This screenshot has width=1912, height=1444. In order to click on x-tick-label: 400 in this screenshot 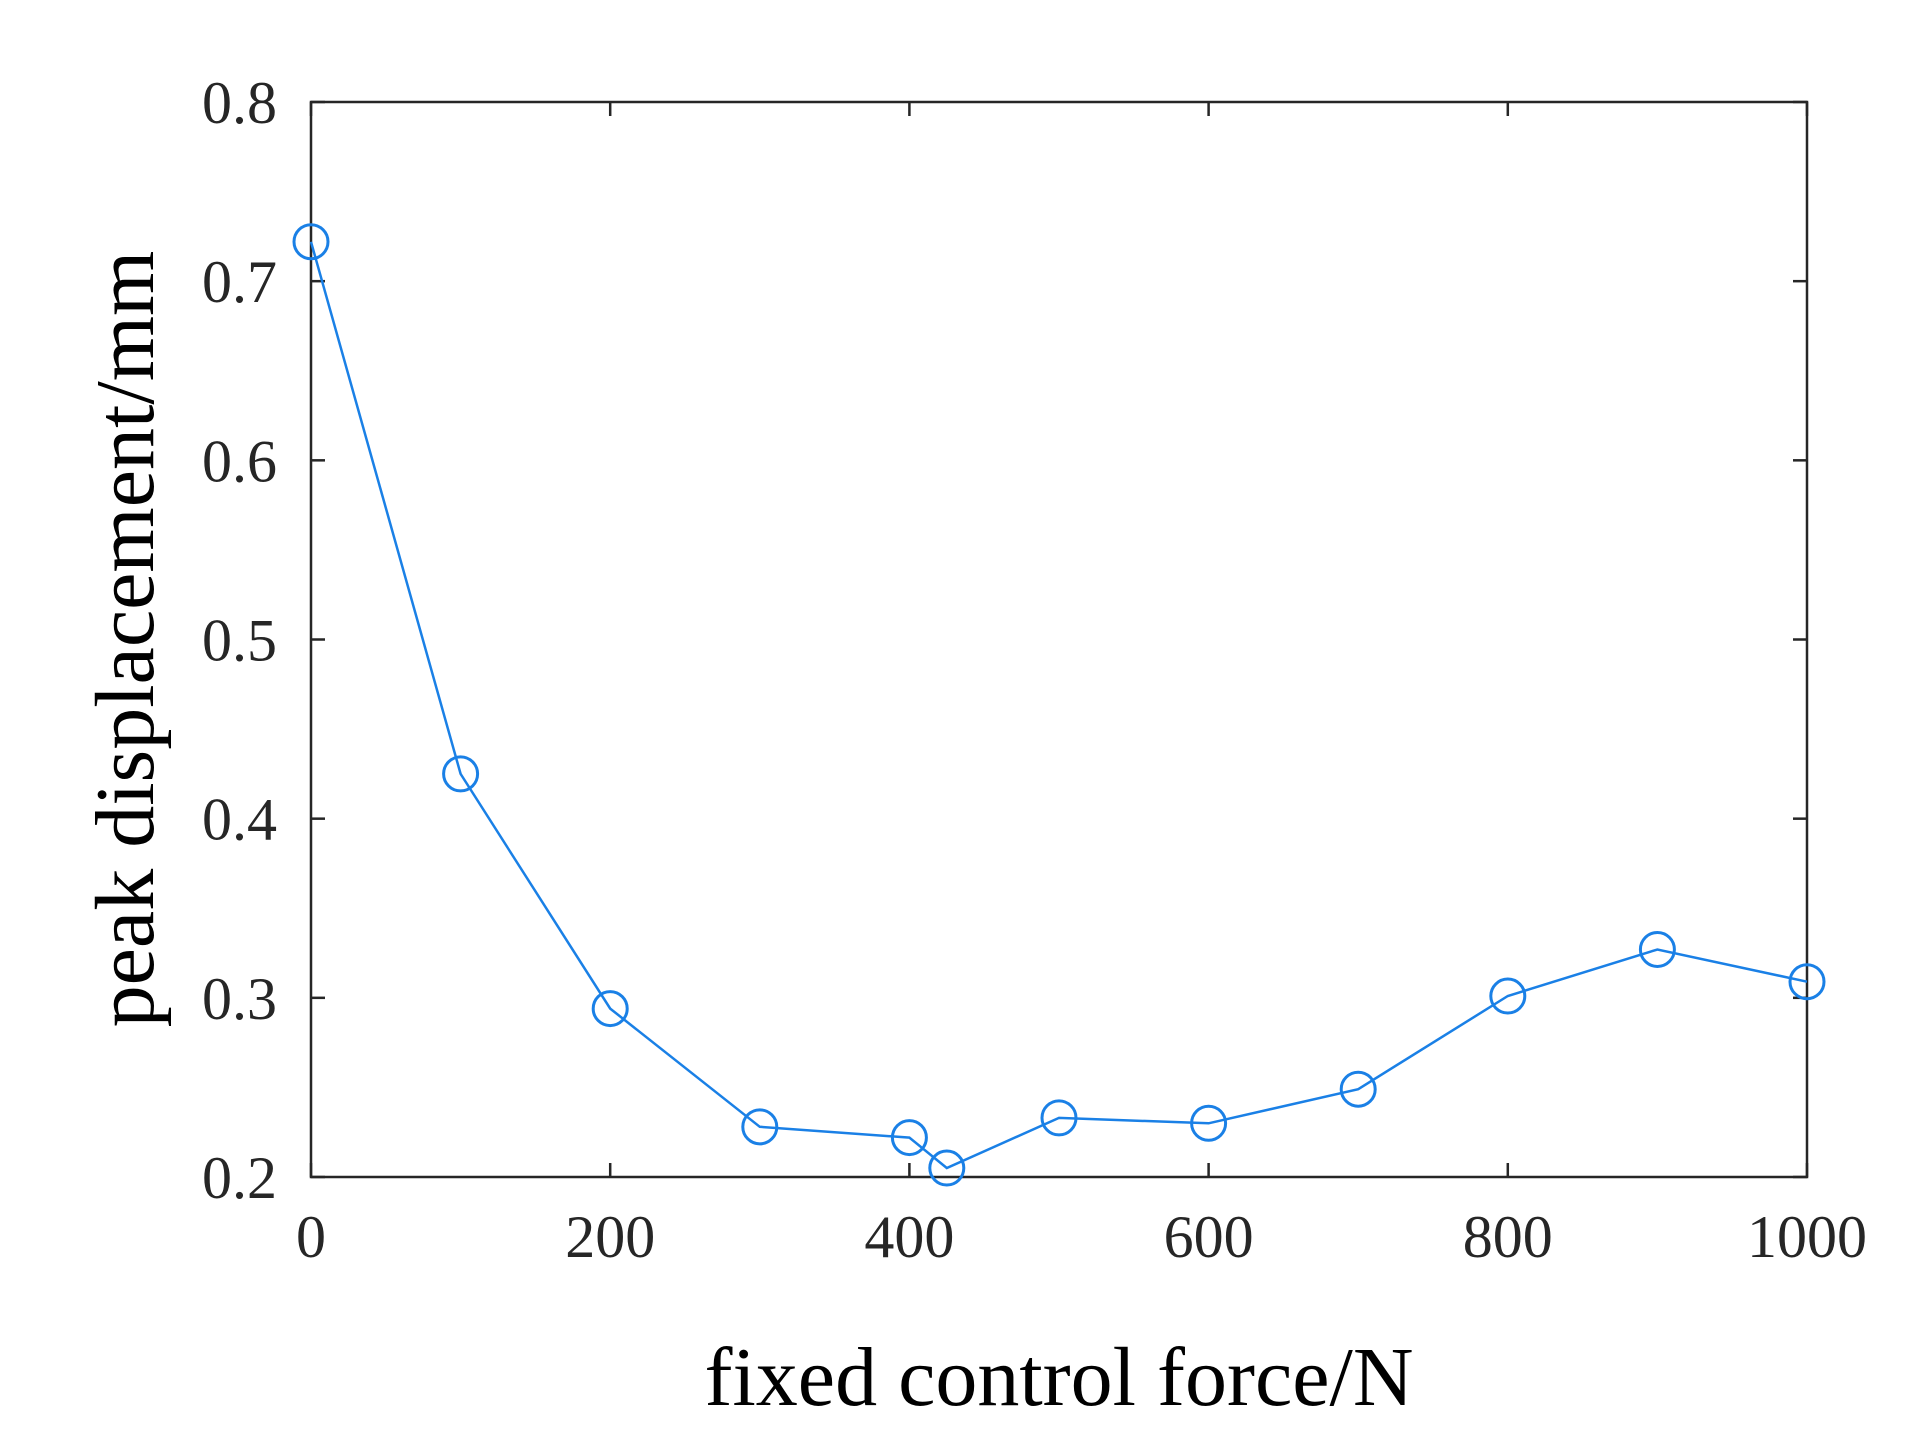, I will do `click(909, 1237)`.